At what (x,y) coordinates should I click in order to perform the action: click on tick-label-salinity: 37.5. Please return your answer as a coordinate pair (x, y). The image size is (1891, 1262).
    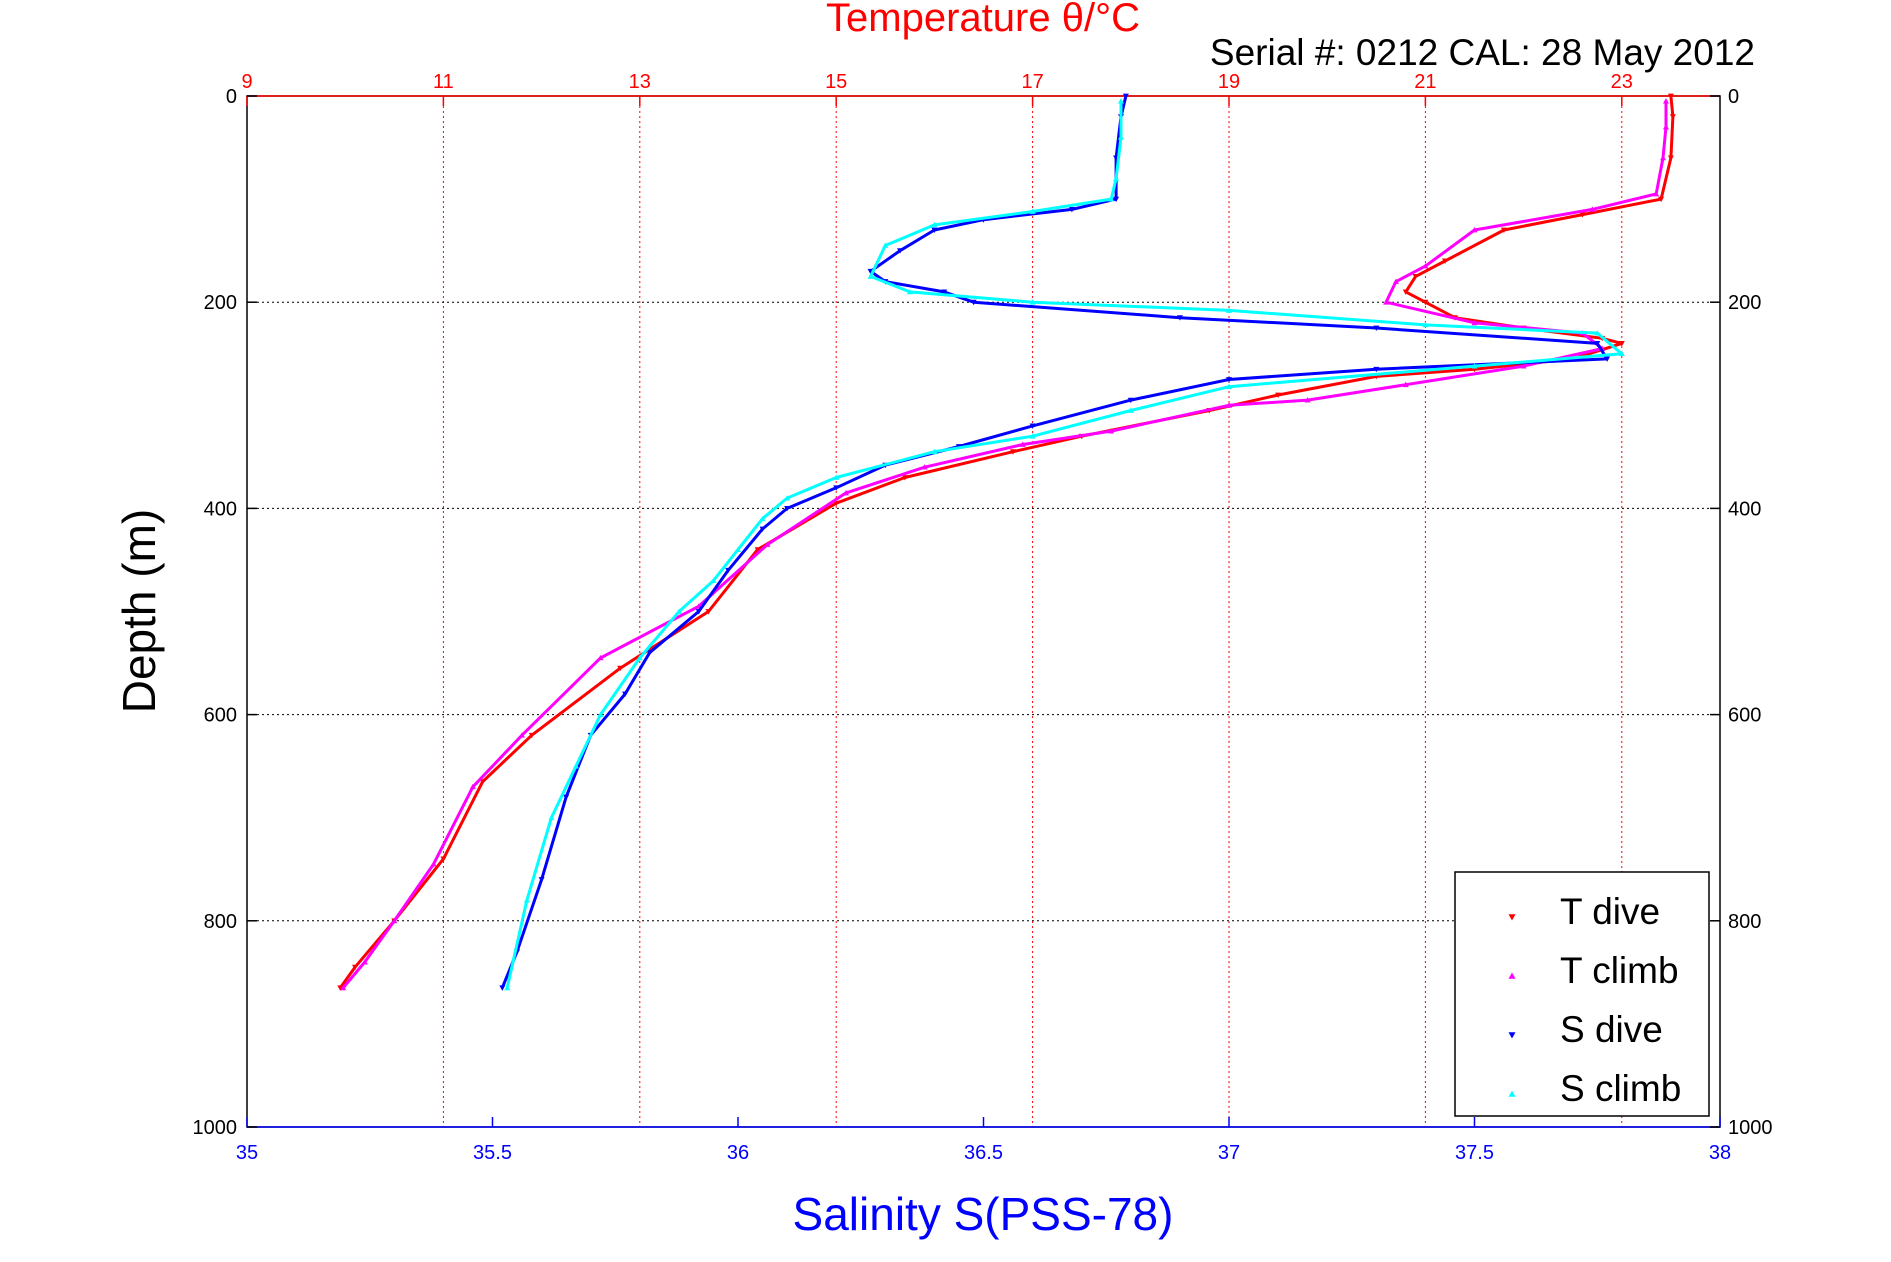
    Looking at the image, I should click on (1474, 1153).